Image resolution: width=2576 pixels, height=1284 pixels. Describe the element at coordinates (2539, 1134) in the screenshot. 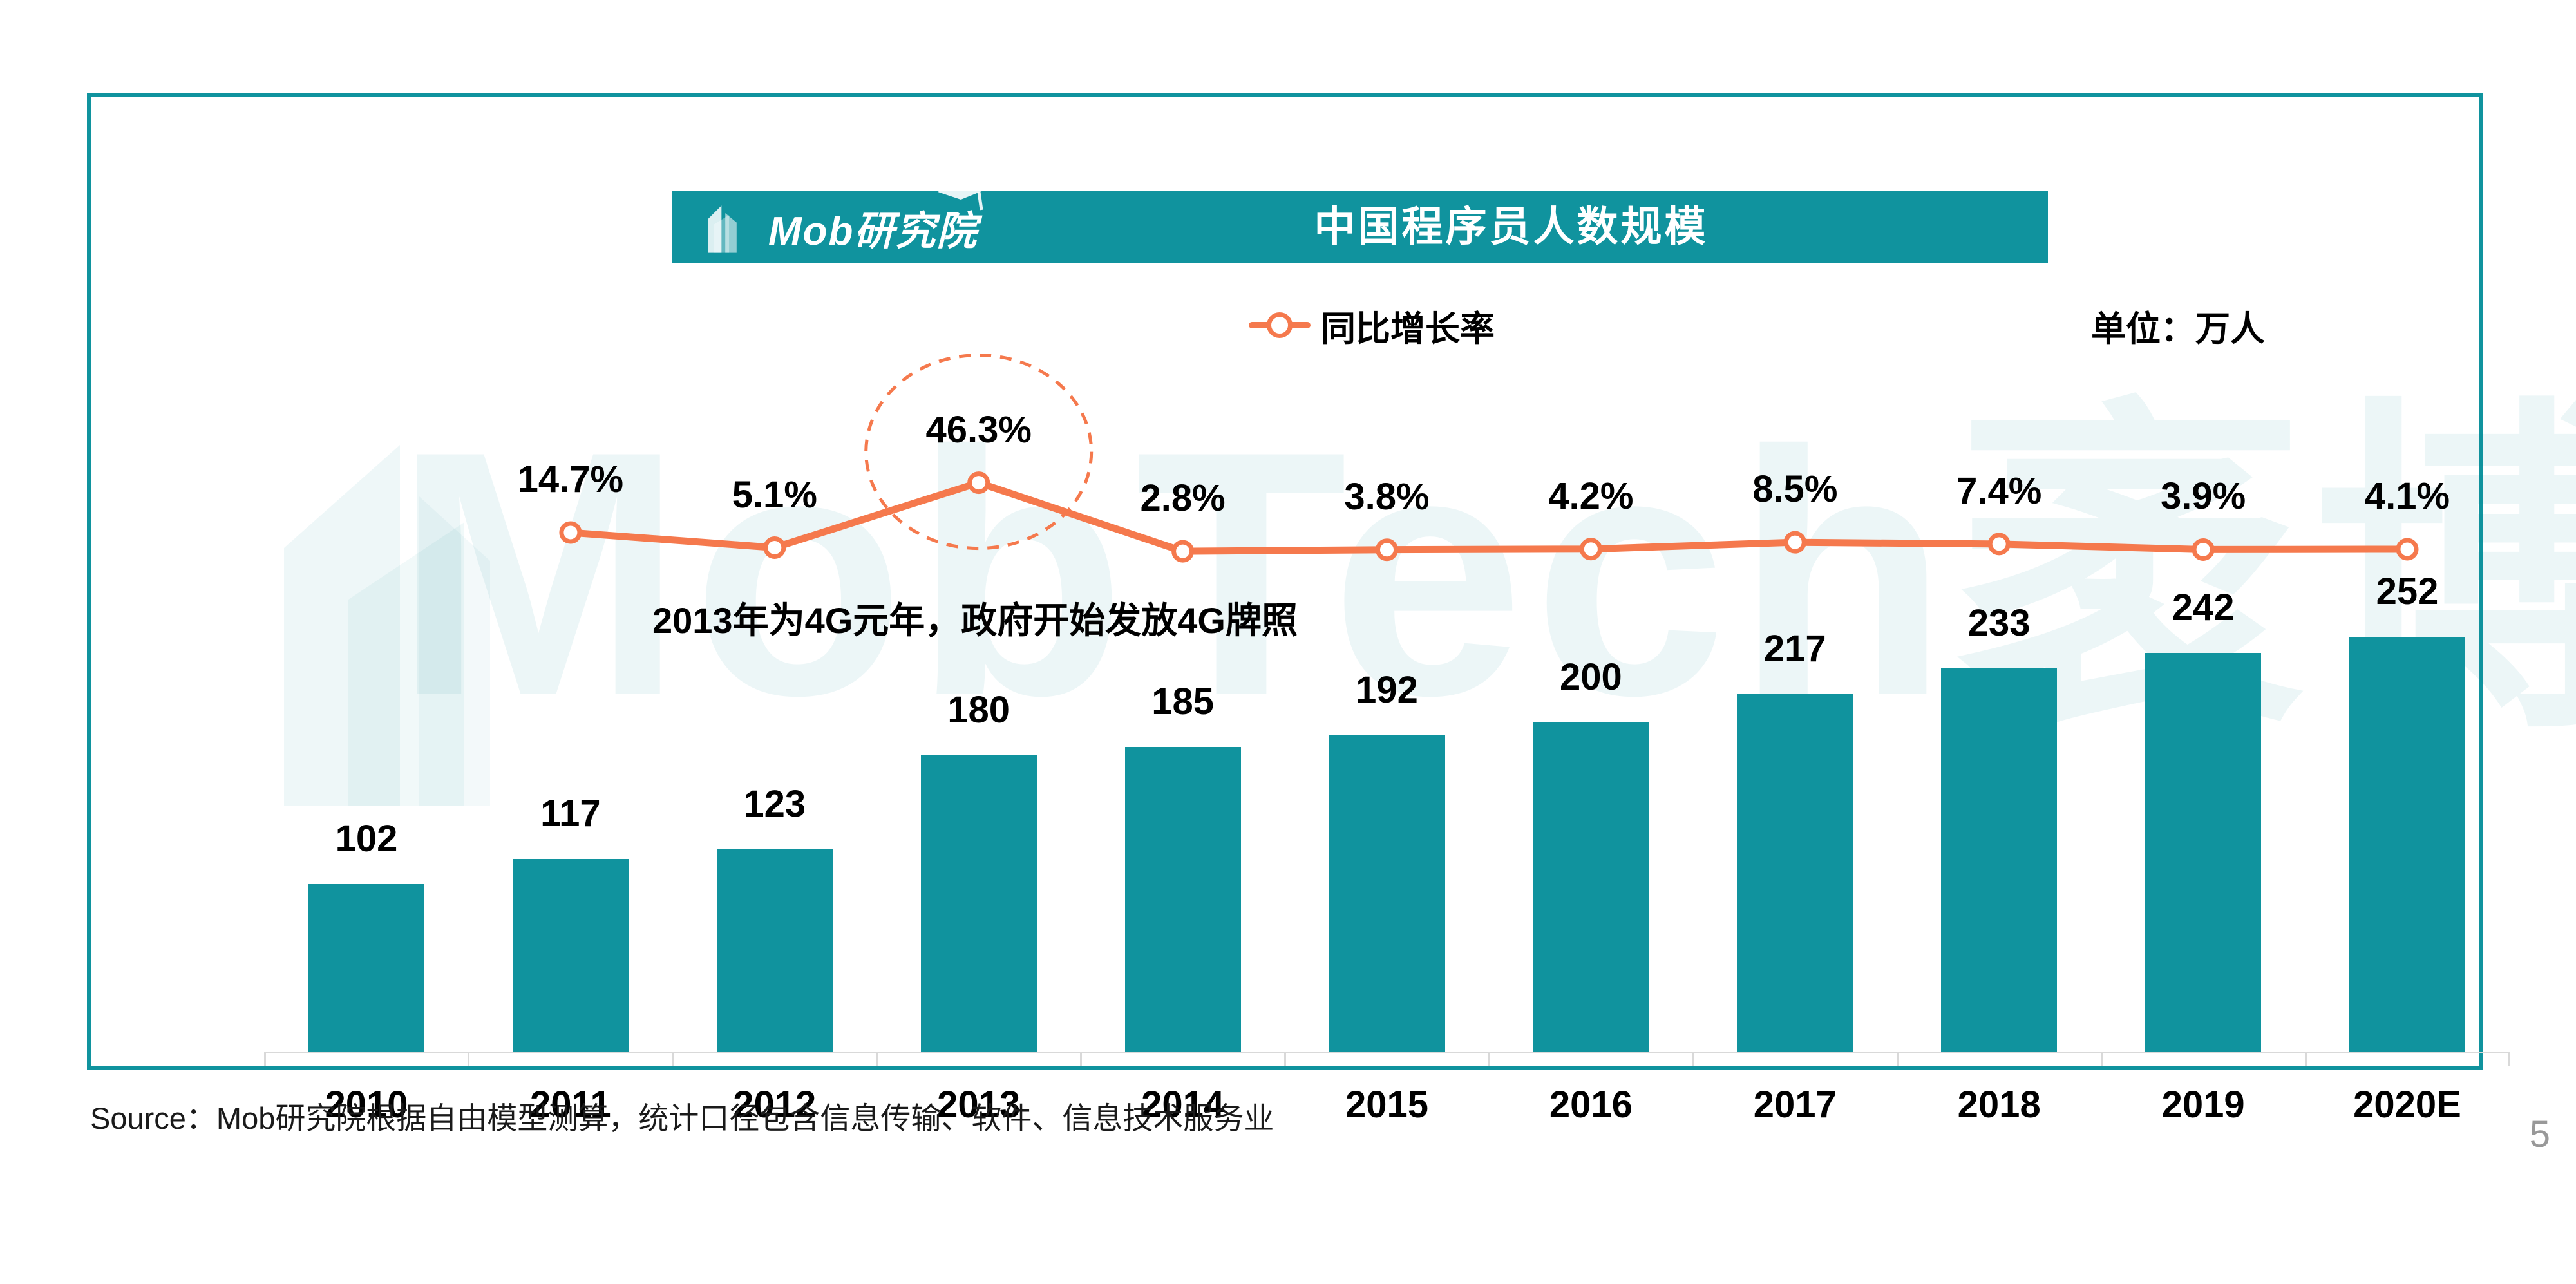

I see `page-number: 5` at that location.